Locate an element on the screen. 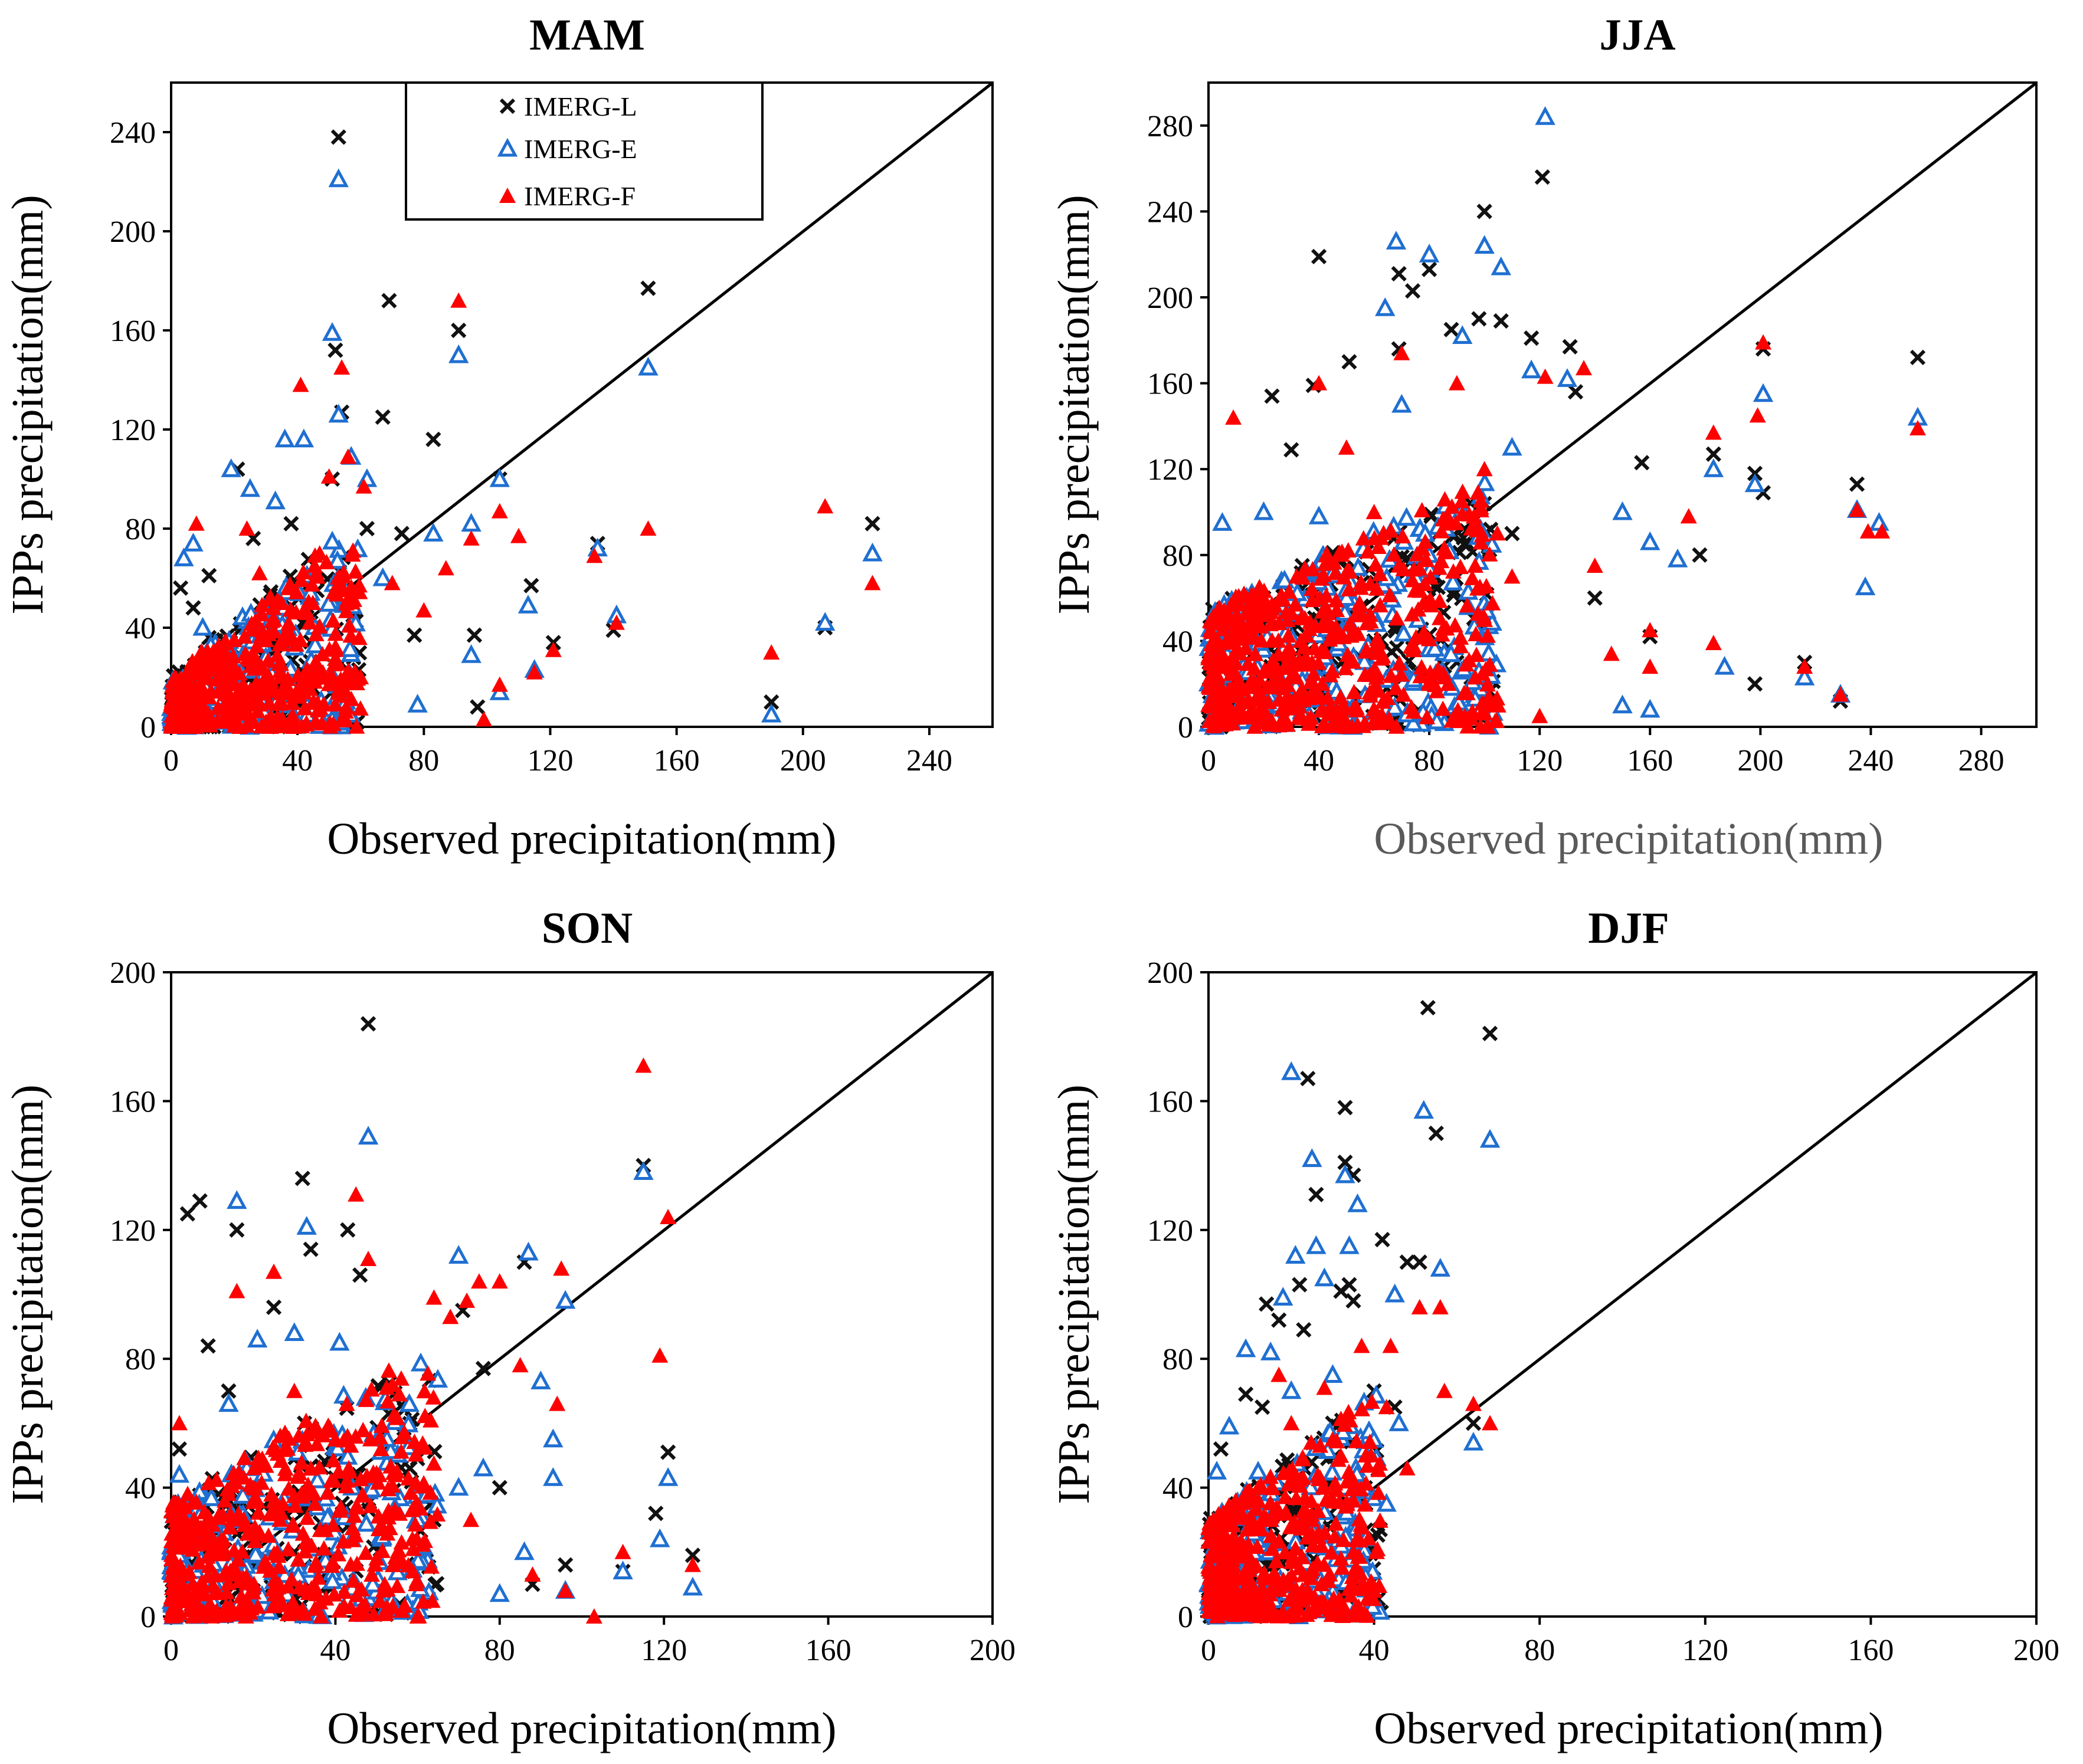  y-tick-label: 160 is located at coordinates (133, 1102).